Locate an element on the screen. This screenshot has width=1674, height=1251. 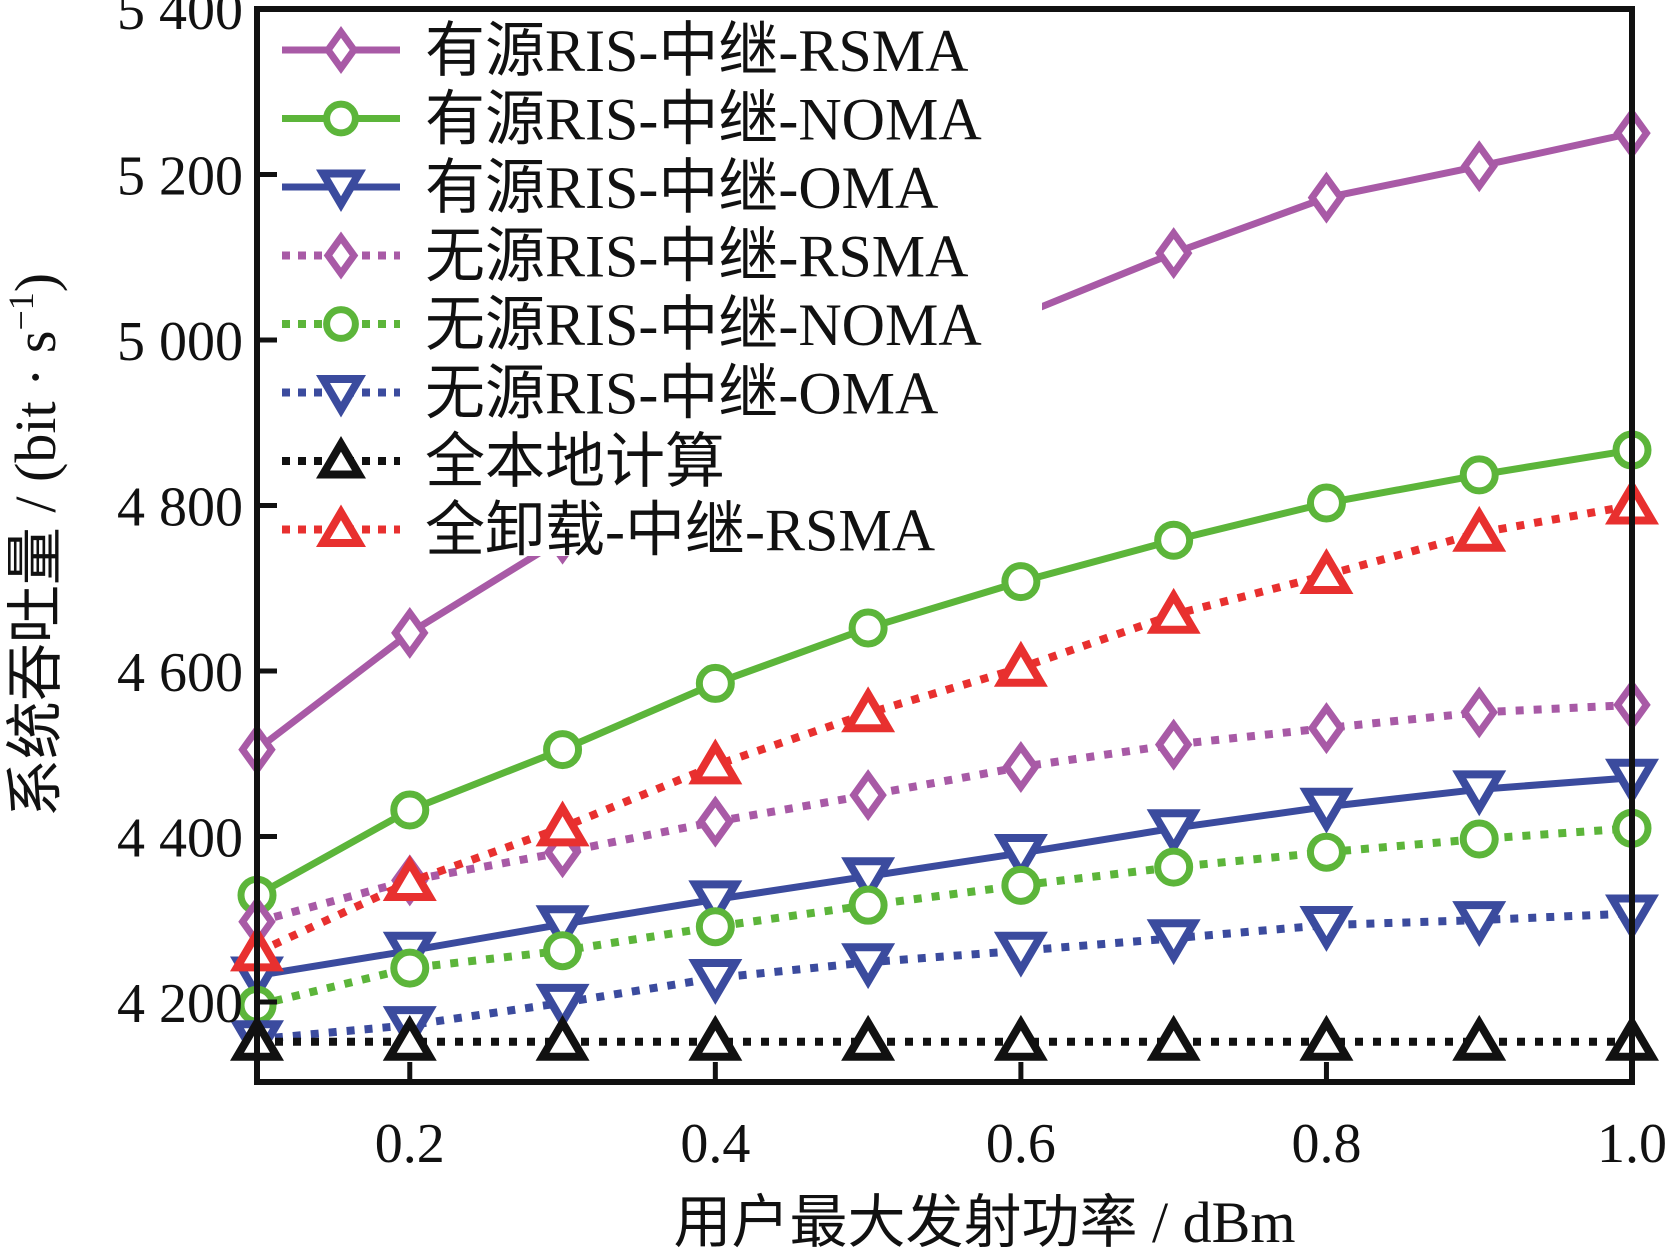
y-tick-label: 4 200 is located at coordinates (180, 1004).